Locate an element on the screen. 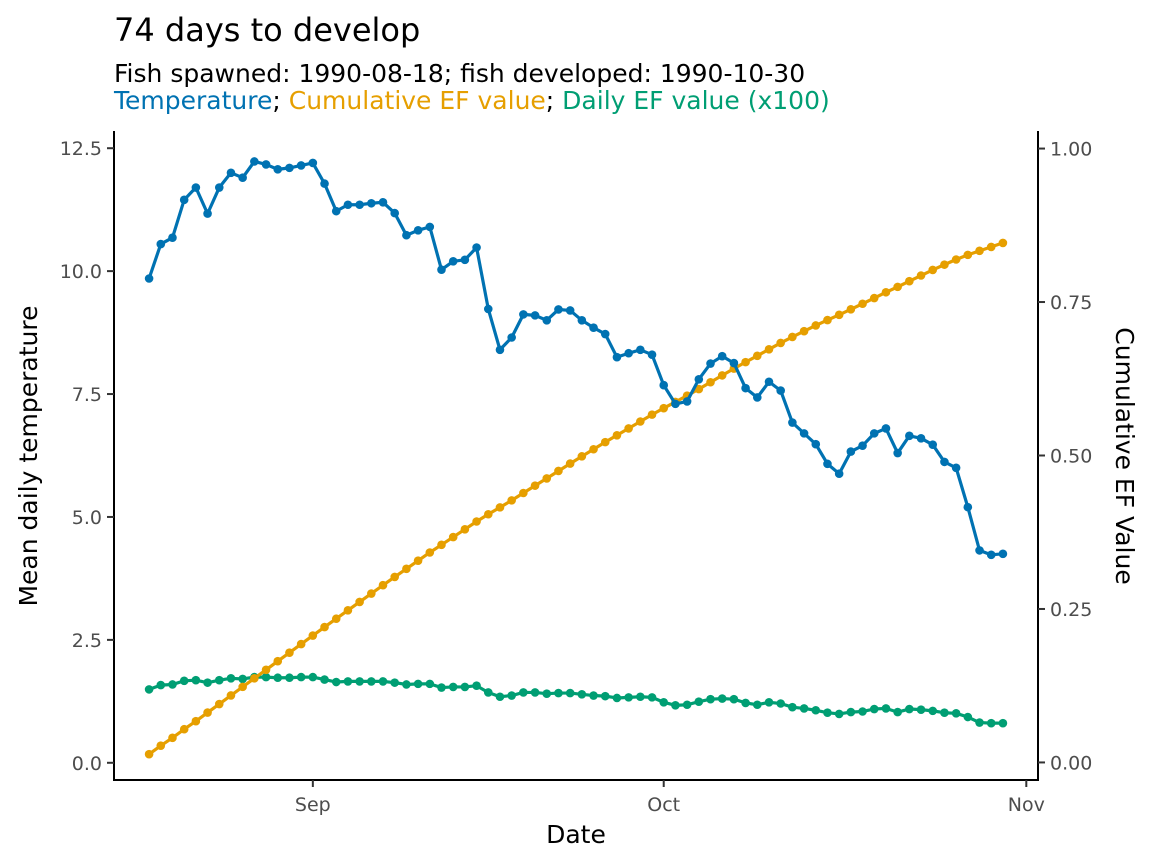  x-axis-title: Date is located at coordinates (576, 834).